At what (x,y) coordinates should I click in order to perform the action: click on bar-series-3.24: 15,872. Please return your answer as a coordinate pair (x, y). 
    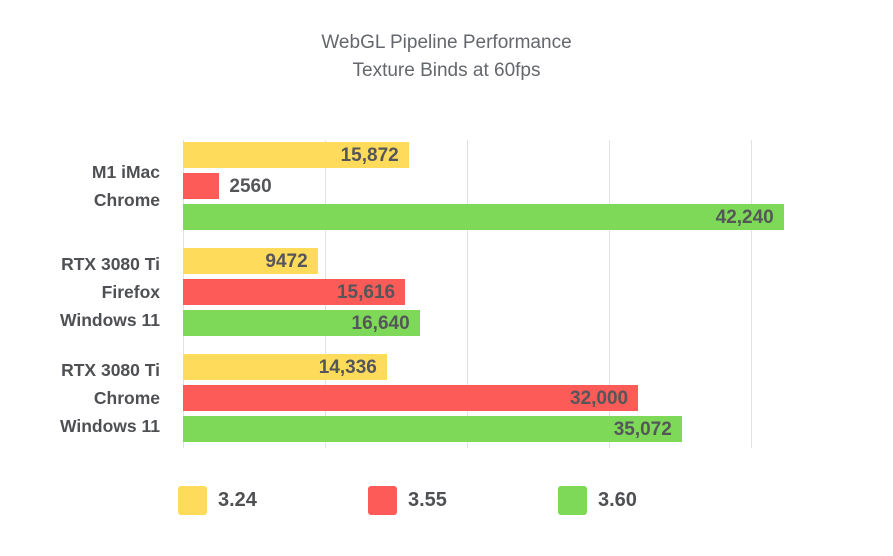
    Looking at the image, I should click on (296, 155).